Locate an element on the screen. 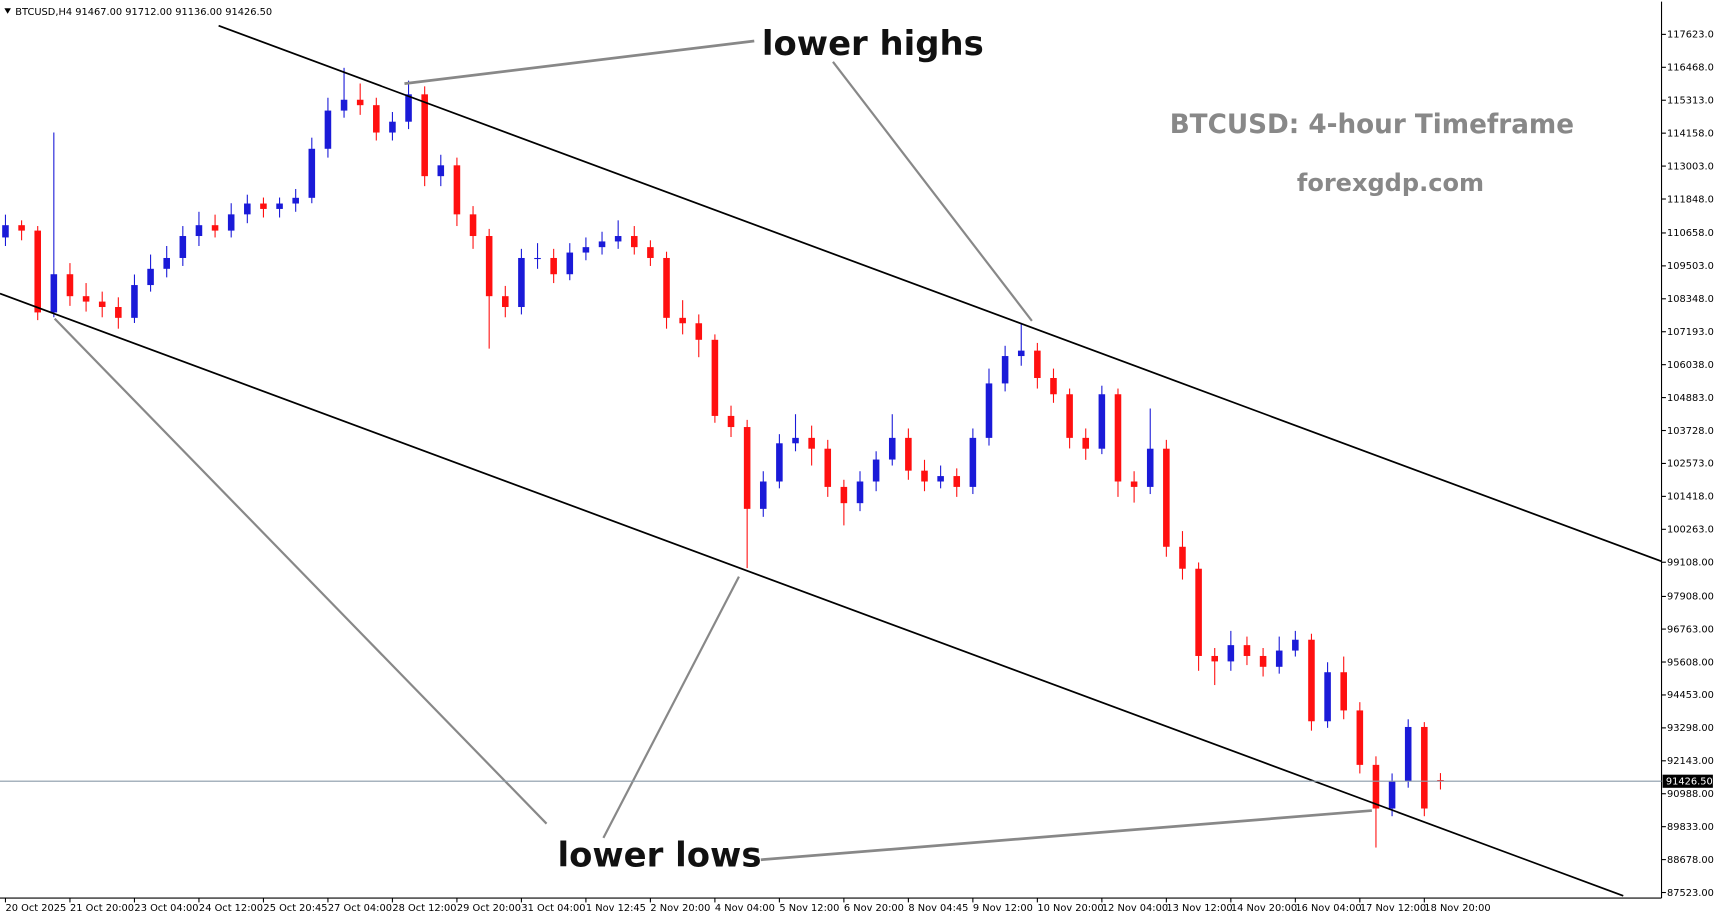  y-tick-label: 101418.00 is located at coordinates (1690, 497).